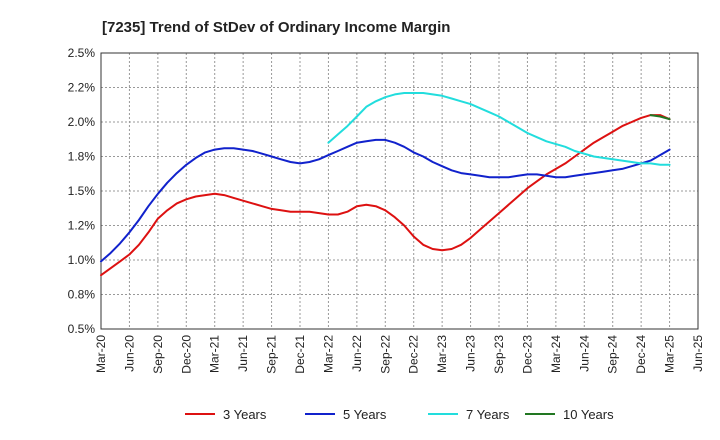 The image size is (720, 440). I want to click on x-tick-label: Dec-23, so click(527, 354).